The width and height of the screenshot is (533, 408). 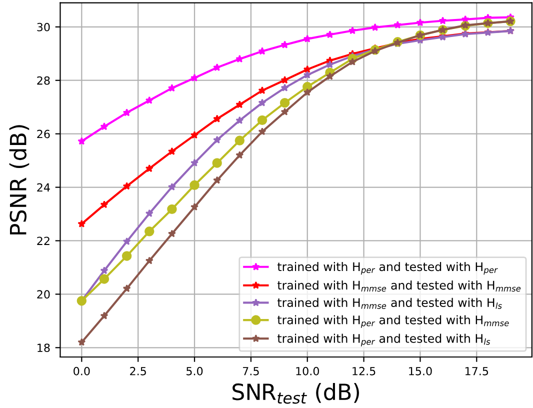 I want to click on x-tick-label: 5.0, so click(x=194, y=371).